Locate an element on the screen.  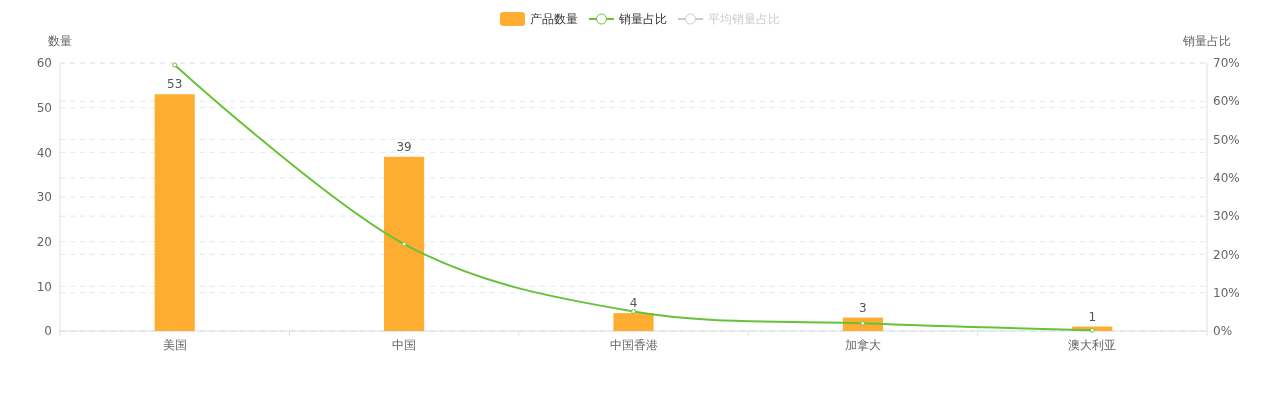
y2-tick-label: 60% is located at coordinates (1226, 101).